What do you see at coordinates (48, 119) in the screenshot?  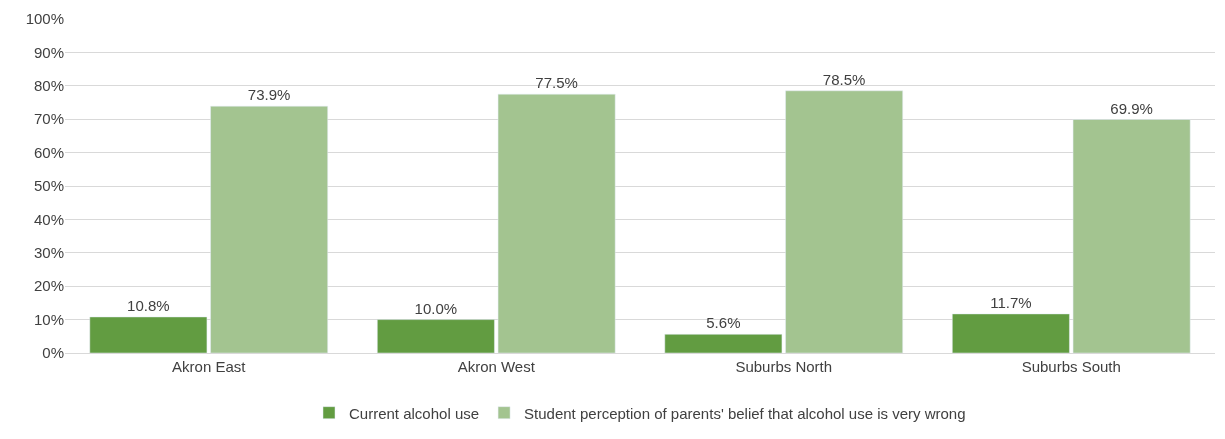 I see `y-tick-label: 70%` at bounding box center [48, 119].